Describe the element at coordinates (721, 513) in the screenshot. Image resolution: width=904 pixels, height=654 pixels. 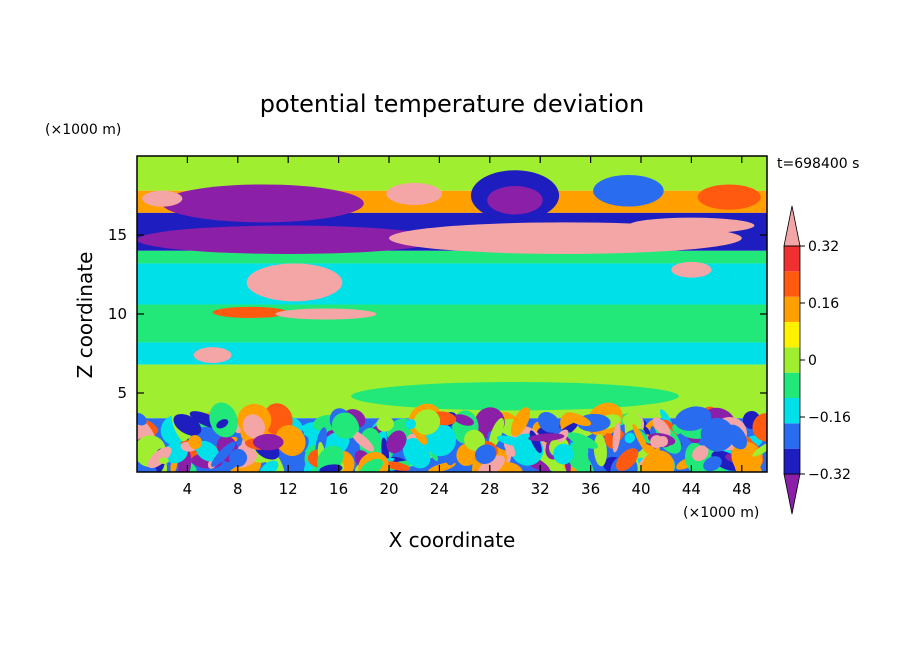
I see `x-unit-label: (×1000 m)` at that location.